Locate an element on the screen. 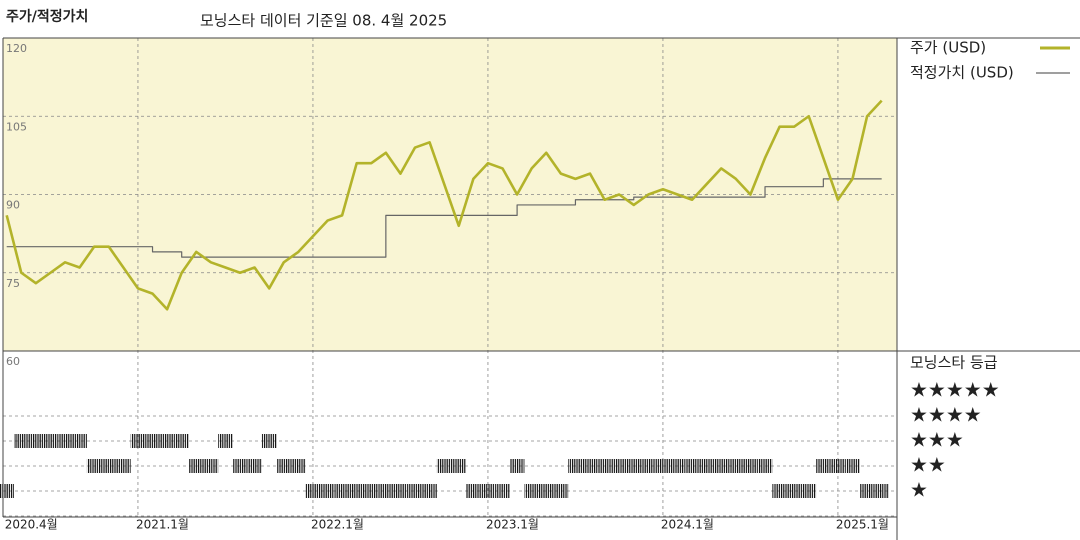 The image size is (1080, 540). rating-legend: ★★★ is located at coordinates (937, 440).